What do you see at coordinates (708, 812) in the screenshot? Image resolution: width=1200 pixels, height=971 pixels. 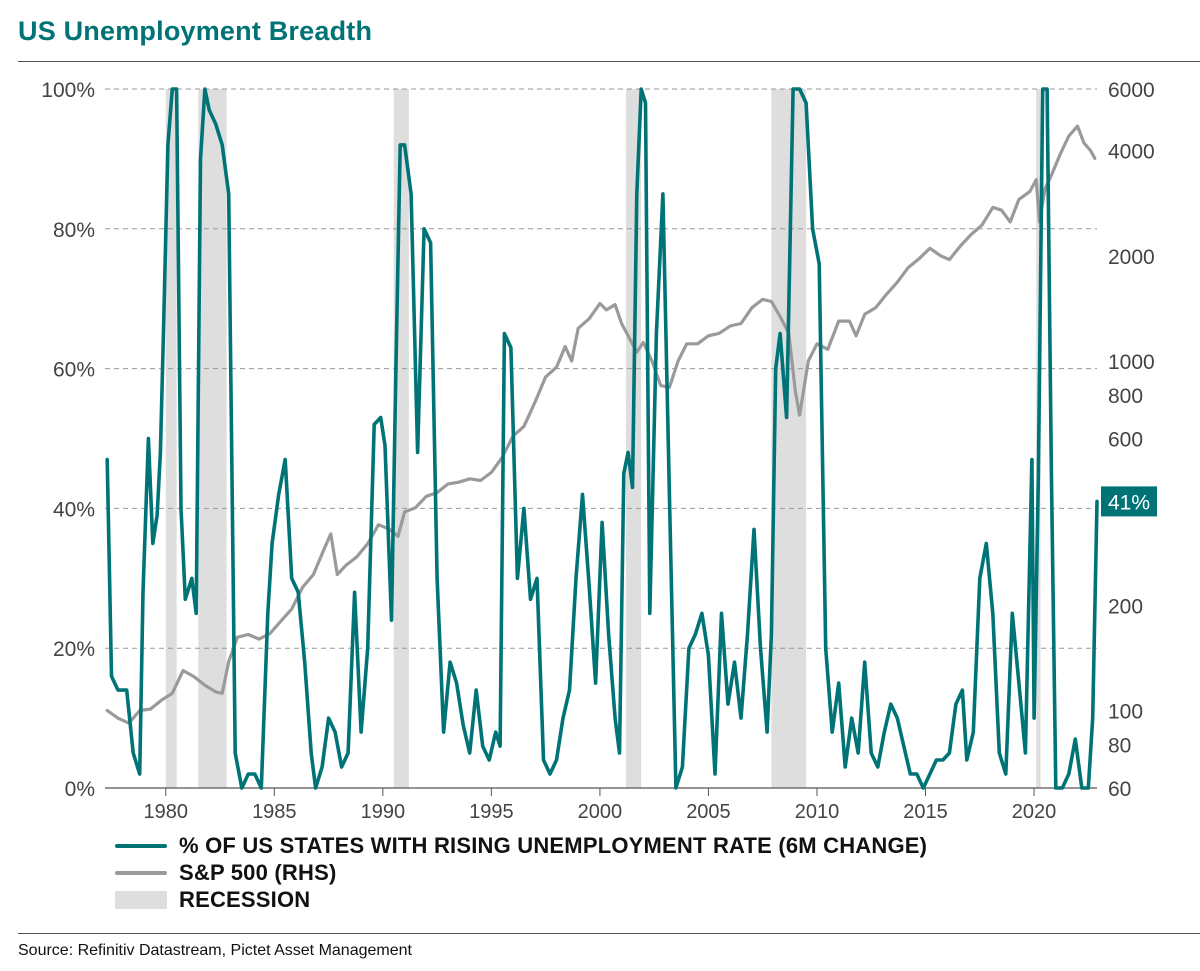 I see `x-tick-label: 2005` at bounding box center [708, 812].